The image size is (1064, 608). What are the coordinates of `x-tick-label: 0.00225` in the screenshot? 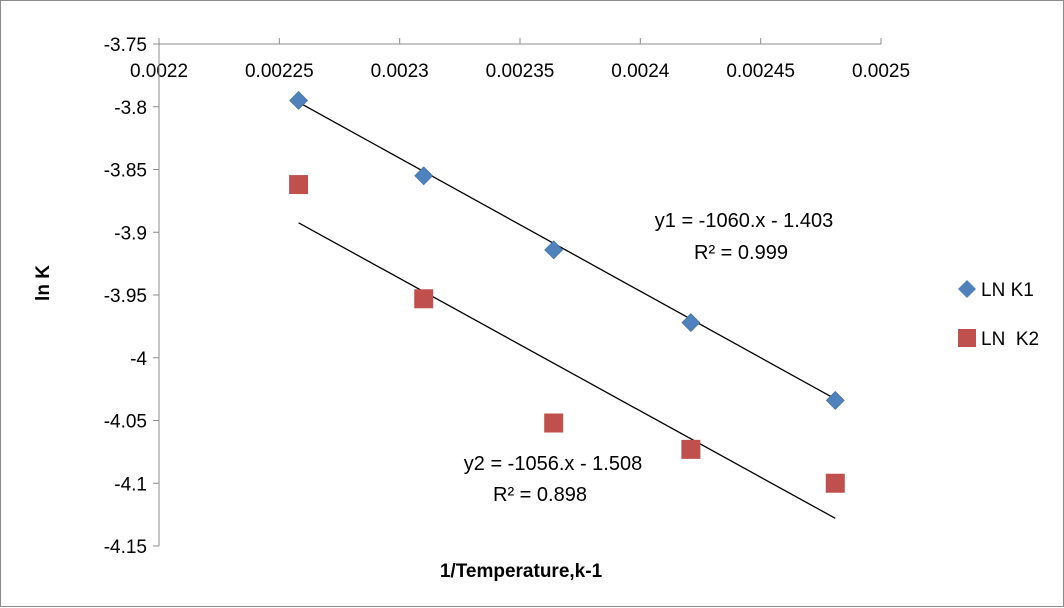 It's located at (279, 71).